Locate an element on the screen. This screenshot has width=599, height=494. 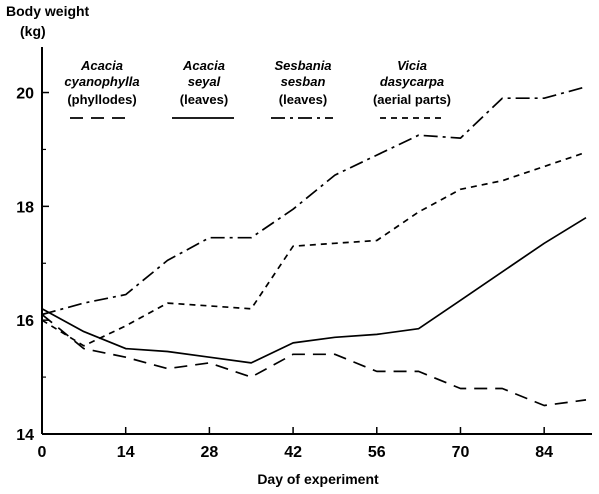
legend-name-line3: (phyllodes) is located at coordinates (101, 99).